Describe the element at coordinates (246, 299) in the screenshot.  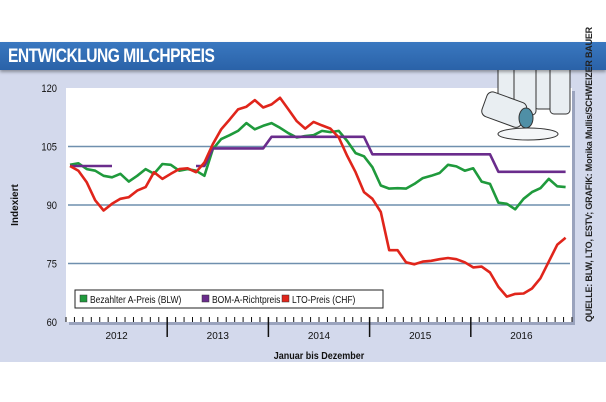
I see `legend-label: BOM-A-Richtpreis` at that location.